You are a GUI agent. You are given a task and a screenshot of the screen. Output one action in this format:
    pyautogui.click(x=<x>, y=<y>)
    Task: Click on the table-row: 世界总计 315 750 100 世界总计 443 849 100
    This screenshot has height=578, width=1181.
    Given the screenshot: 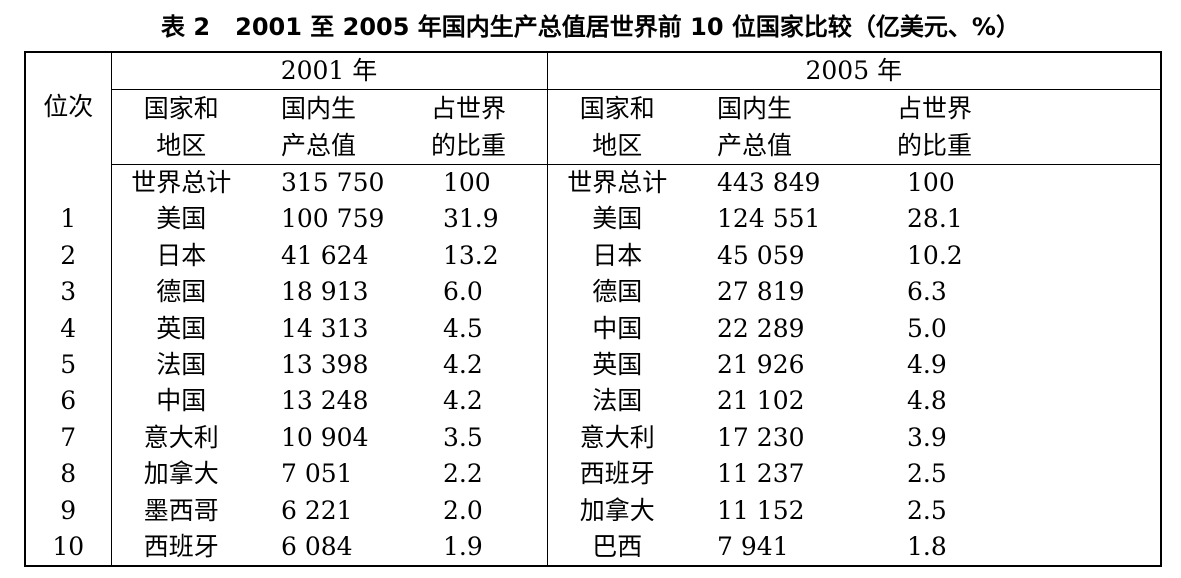 What is the action you would take?
    pyautogui.click(x=593, y=183)
    